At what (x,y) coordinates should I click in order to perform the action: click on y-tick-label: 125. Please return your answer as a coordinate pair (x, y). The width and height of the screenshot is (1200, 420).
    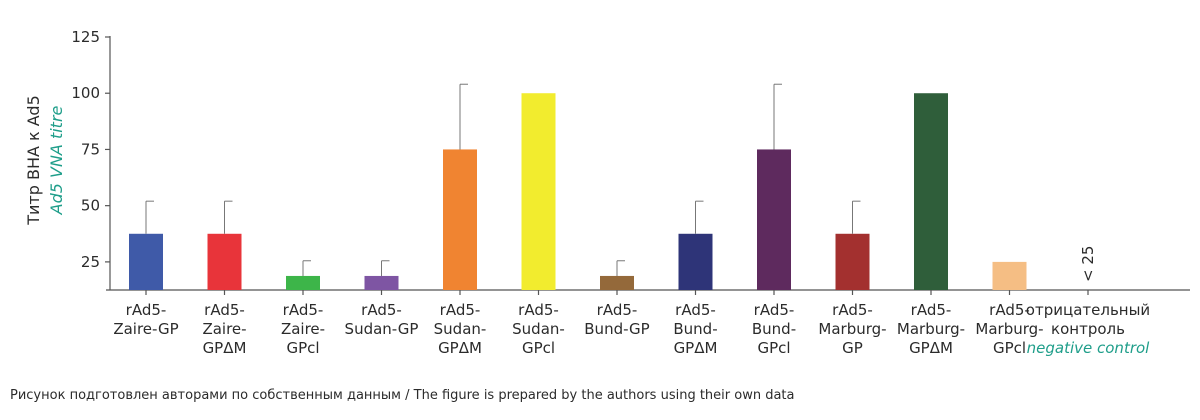
    Looking at the image, I should click on (85, 37).